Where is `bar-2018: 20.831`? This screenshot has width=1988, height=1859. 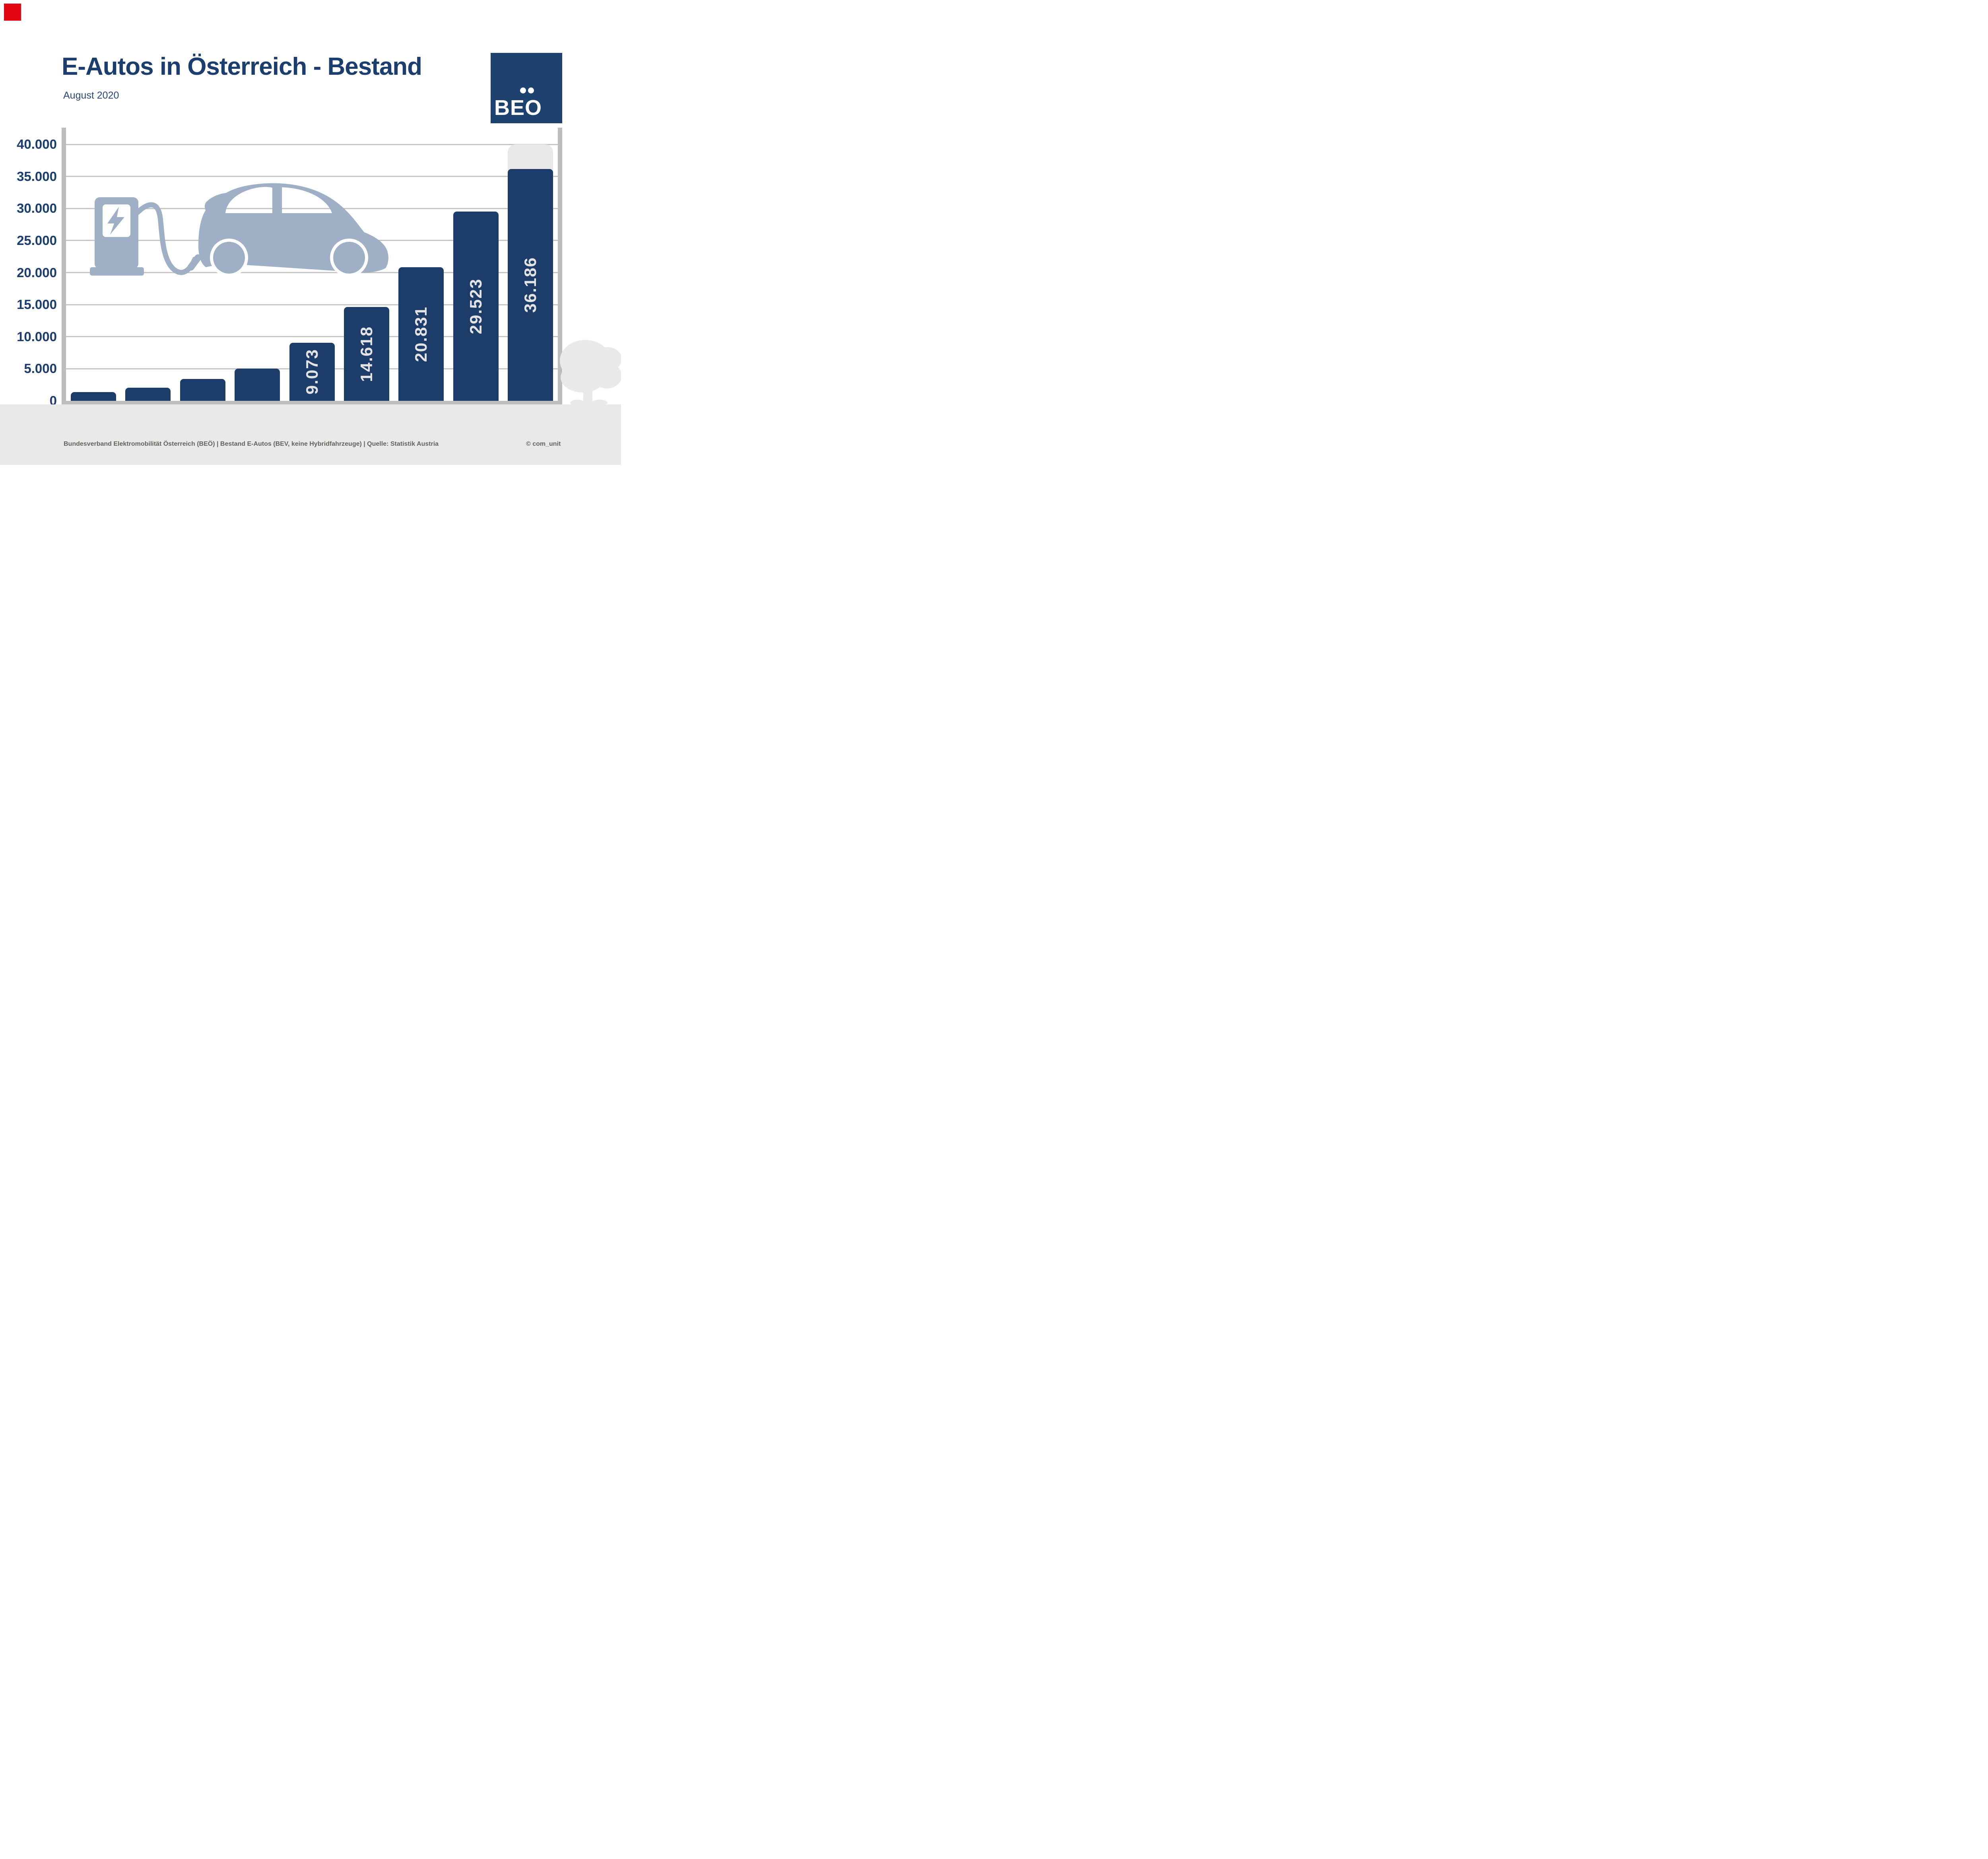 bar-2018: 20.831 is located at coordinates (421, 334).